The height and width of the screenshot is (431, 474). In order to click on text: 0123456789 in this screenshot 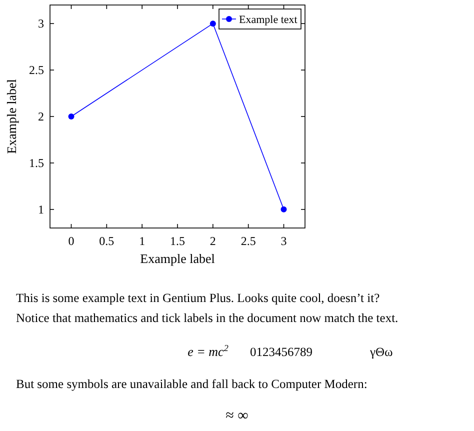, I will do `click(281, 352)`.